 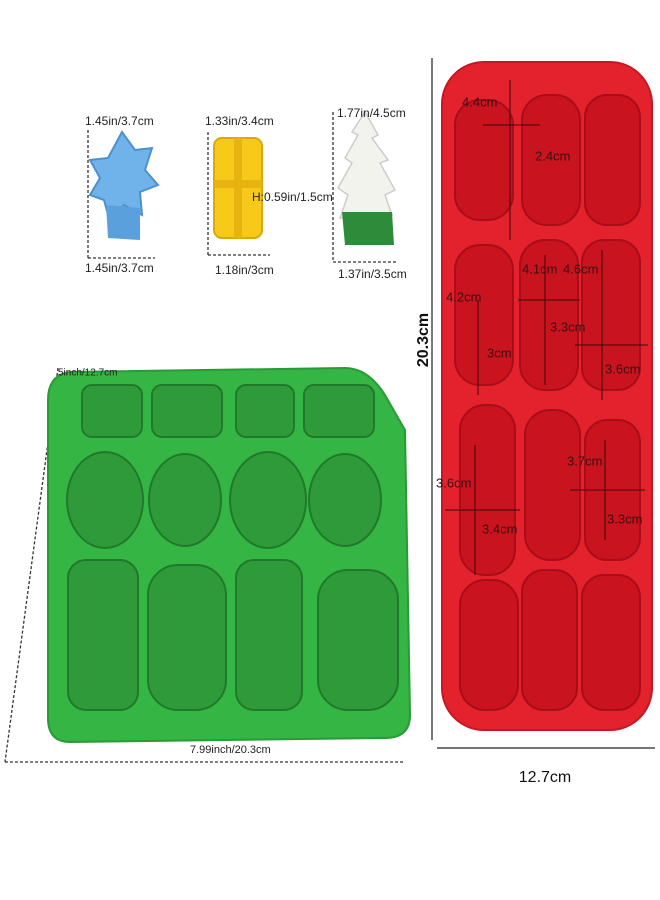 What do you see at coordinates (244, 270) in the screenshot?
I see `label: 1.18in/3cm` at bounding box center [244, 270].